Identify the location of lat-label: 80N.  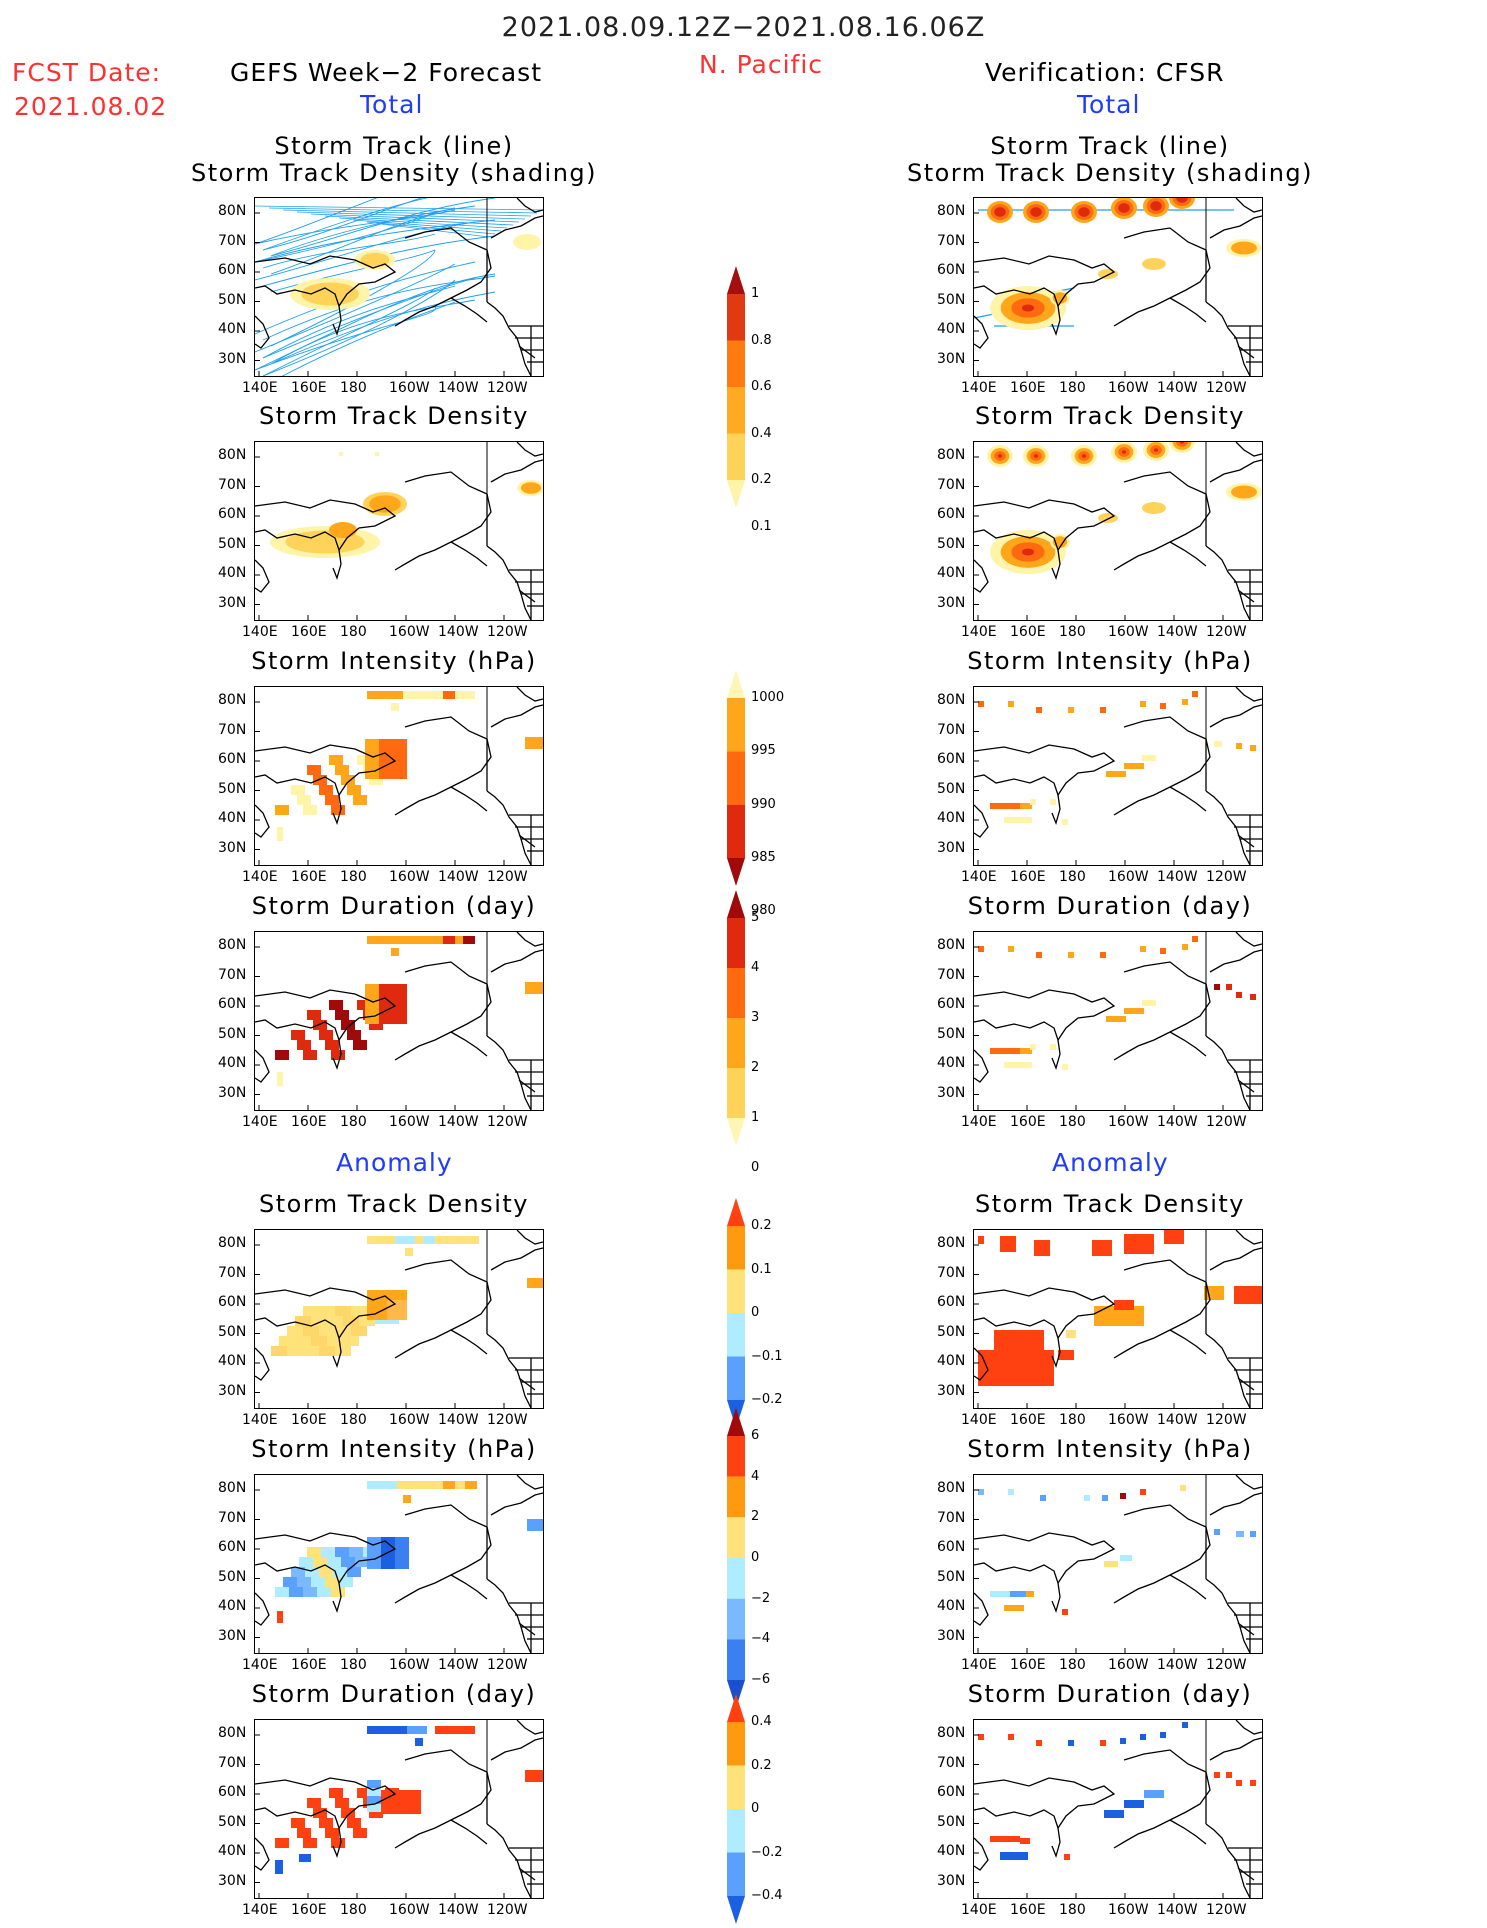
(232, 211).